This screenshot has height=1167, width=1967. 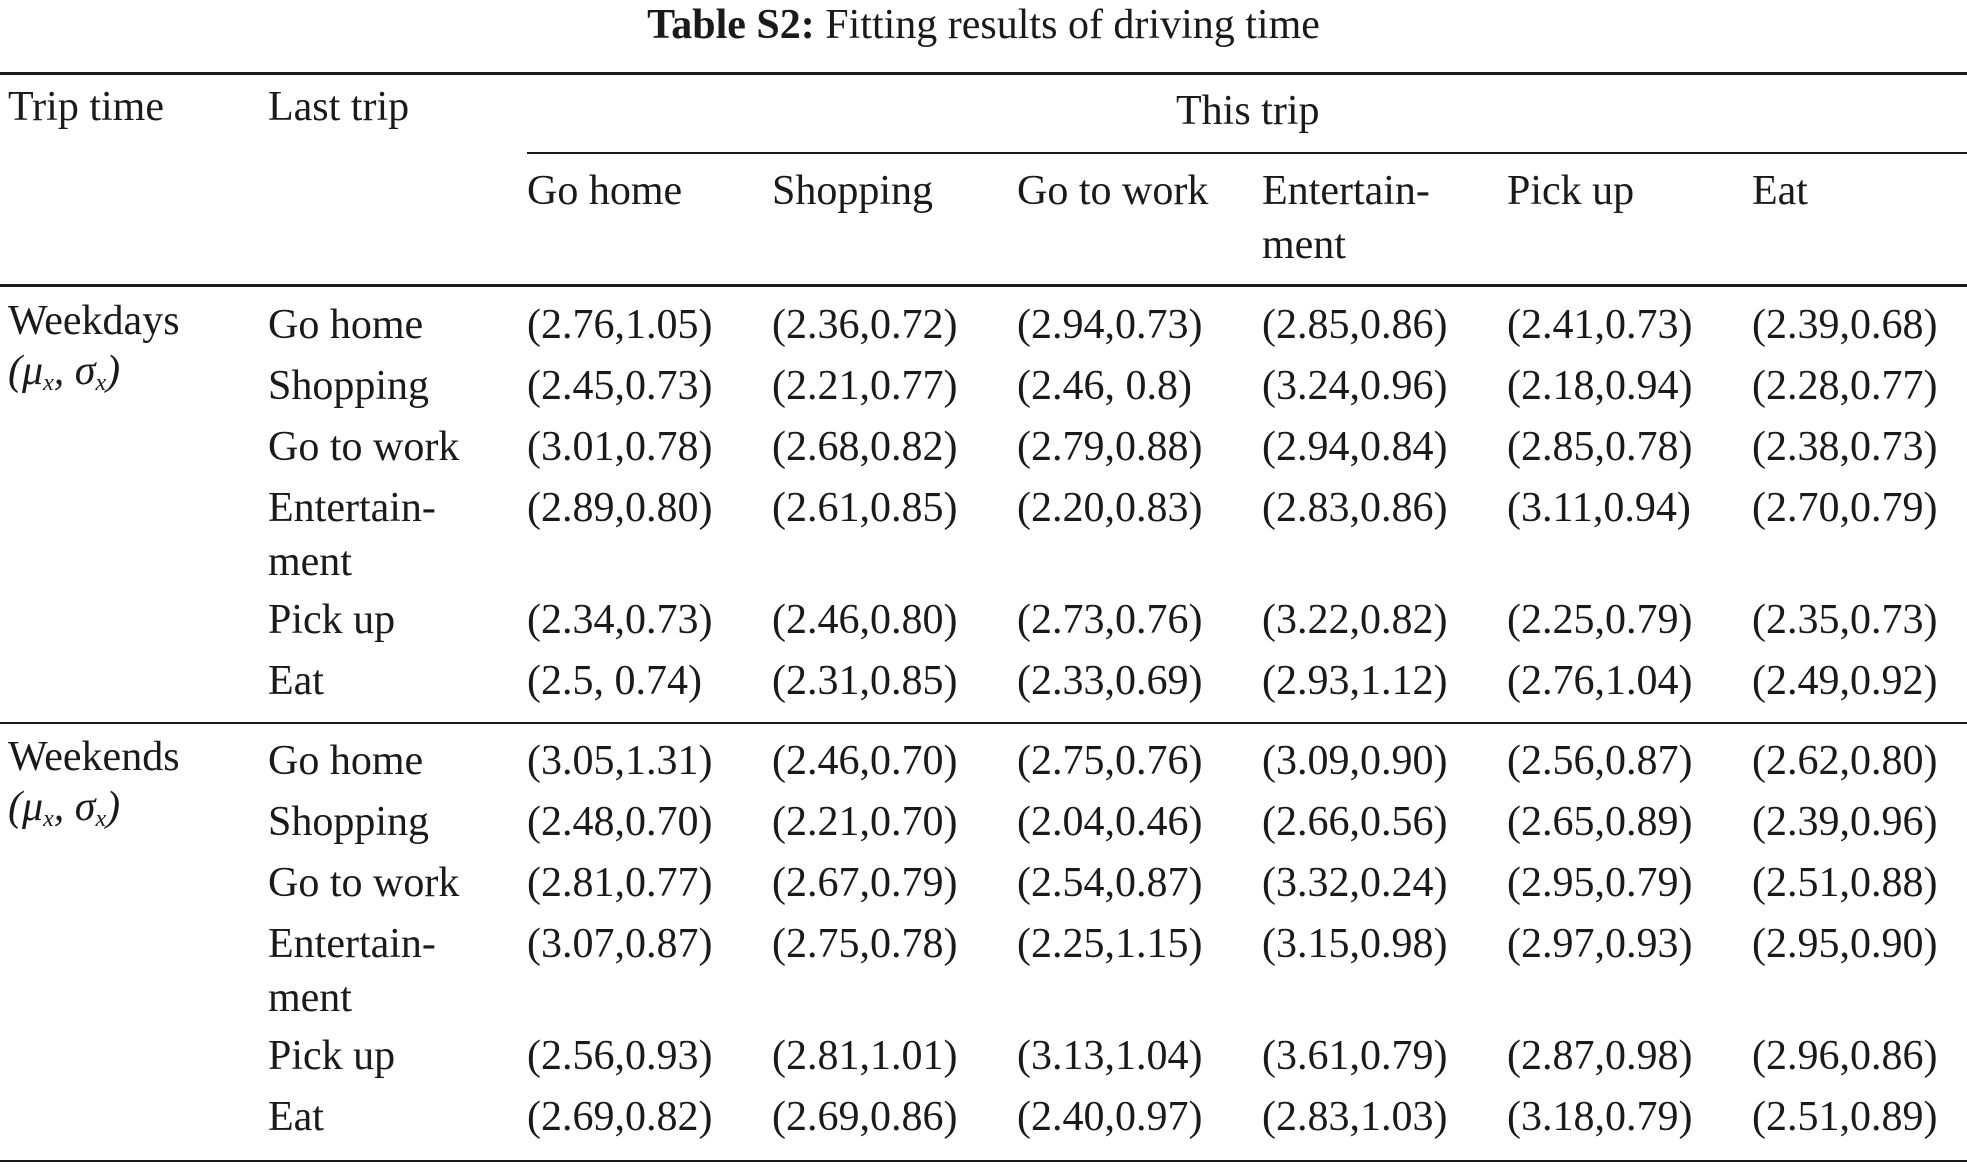 What do you see at coordinates (94, 757) in the screenshot?
I see `group-name-weekends: Weekends` at bounding box center [94, 757].